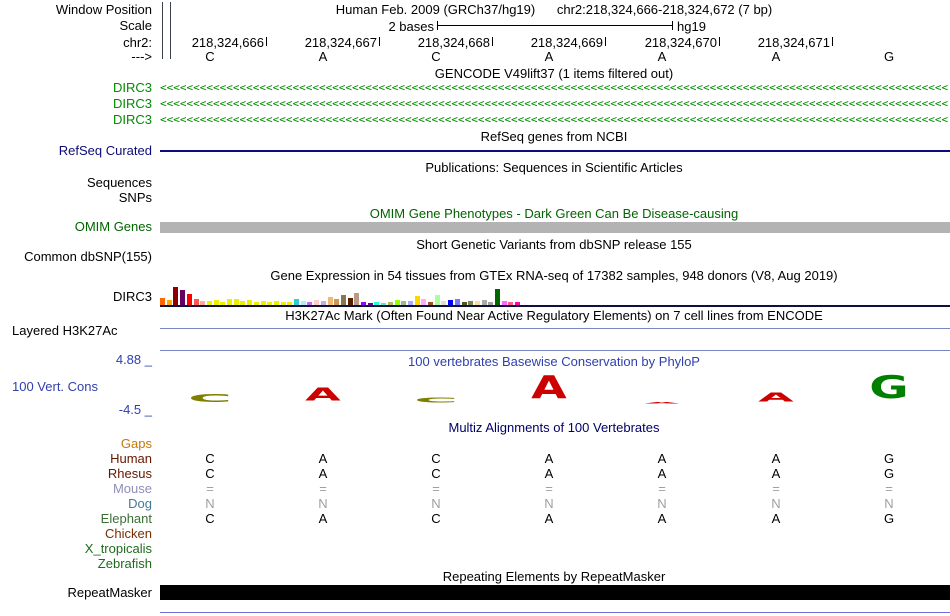  I want to click on repeatmasker-label: RepeatMasker, so click(109, 592).